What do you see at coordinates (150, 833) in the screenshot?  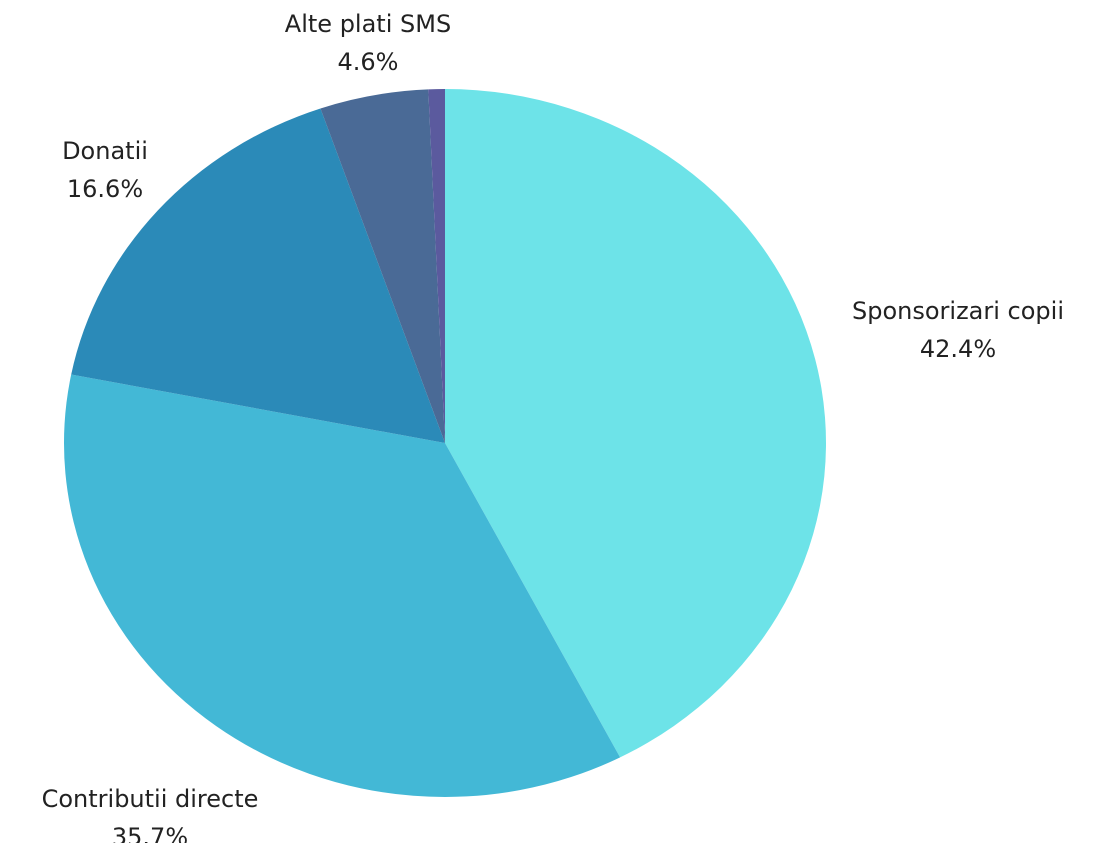 I see `slice-value-label: 35.7%` at bounding box center [150, 833].